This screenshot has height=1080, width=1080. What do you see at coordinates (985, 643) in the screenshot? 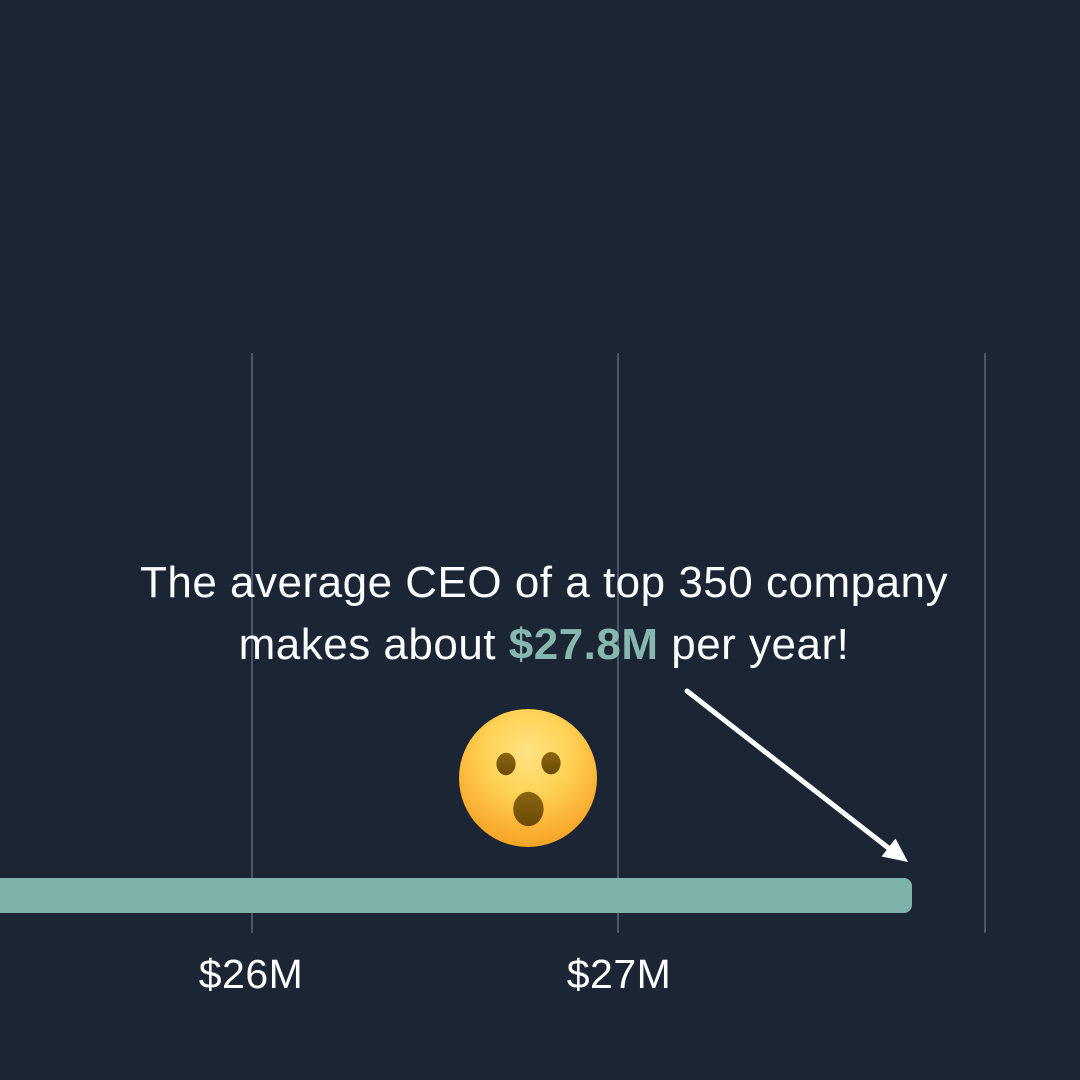
I see `gridline-28m` at bounding box center [985, 643].